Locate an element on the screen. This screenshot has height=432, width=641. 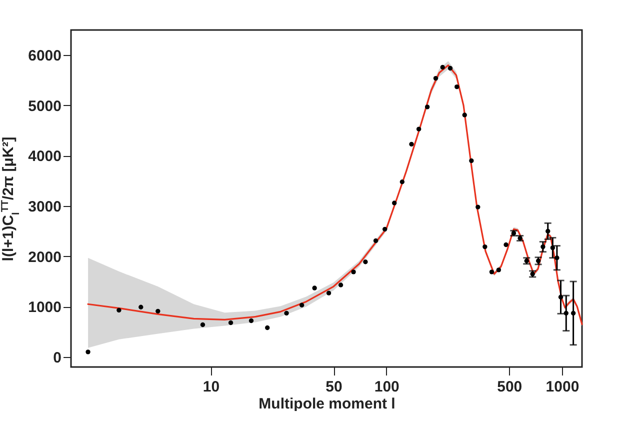
x-tick-label: 10 is located at coordinates (211, 387).